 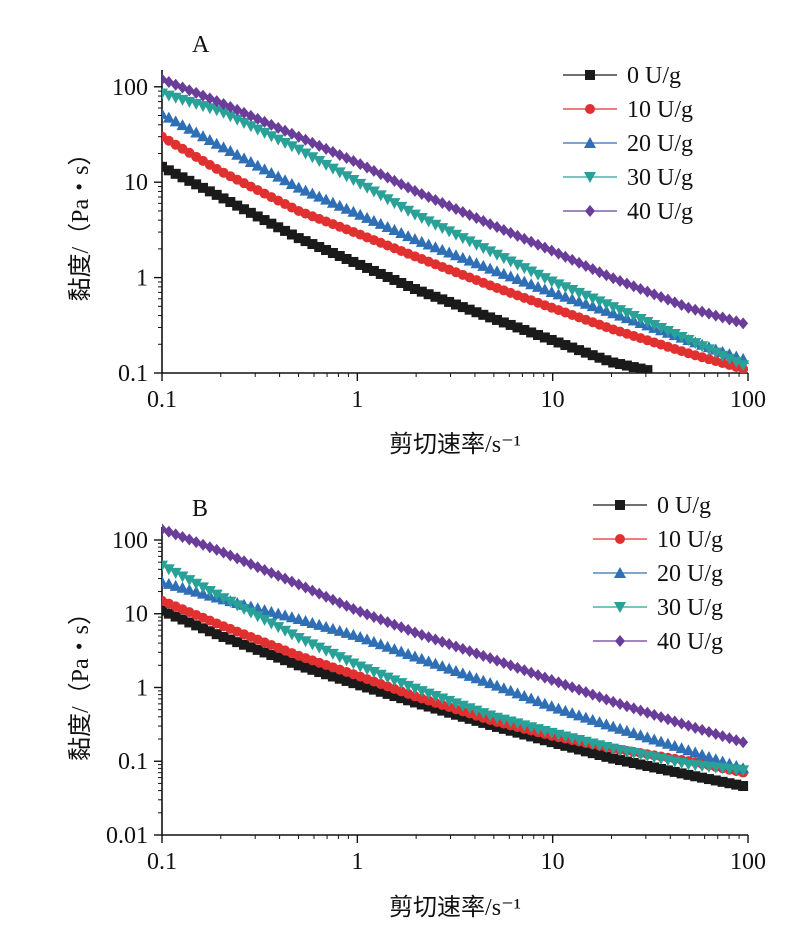 I want to click on y-tick-label: 0.1, so click(x=133, y=762).